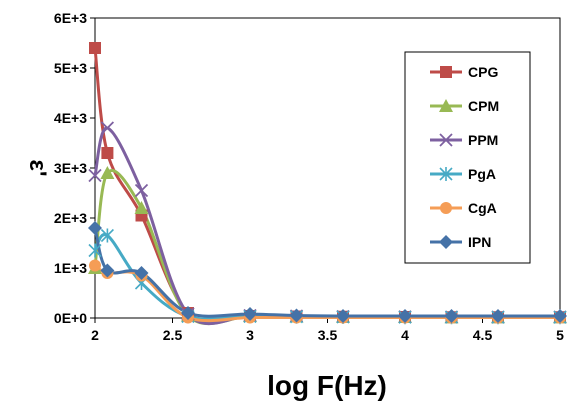 The width and height of the screenshot is (577, 410). Describe the element at coordinates (483, 106) in the screenshot. I see `legend-label: CPM` at that location.